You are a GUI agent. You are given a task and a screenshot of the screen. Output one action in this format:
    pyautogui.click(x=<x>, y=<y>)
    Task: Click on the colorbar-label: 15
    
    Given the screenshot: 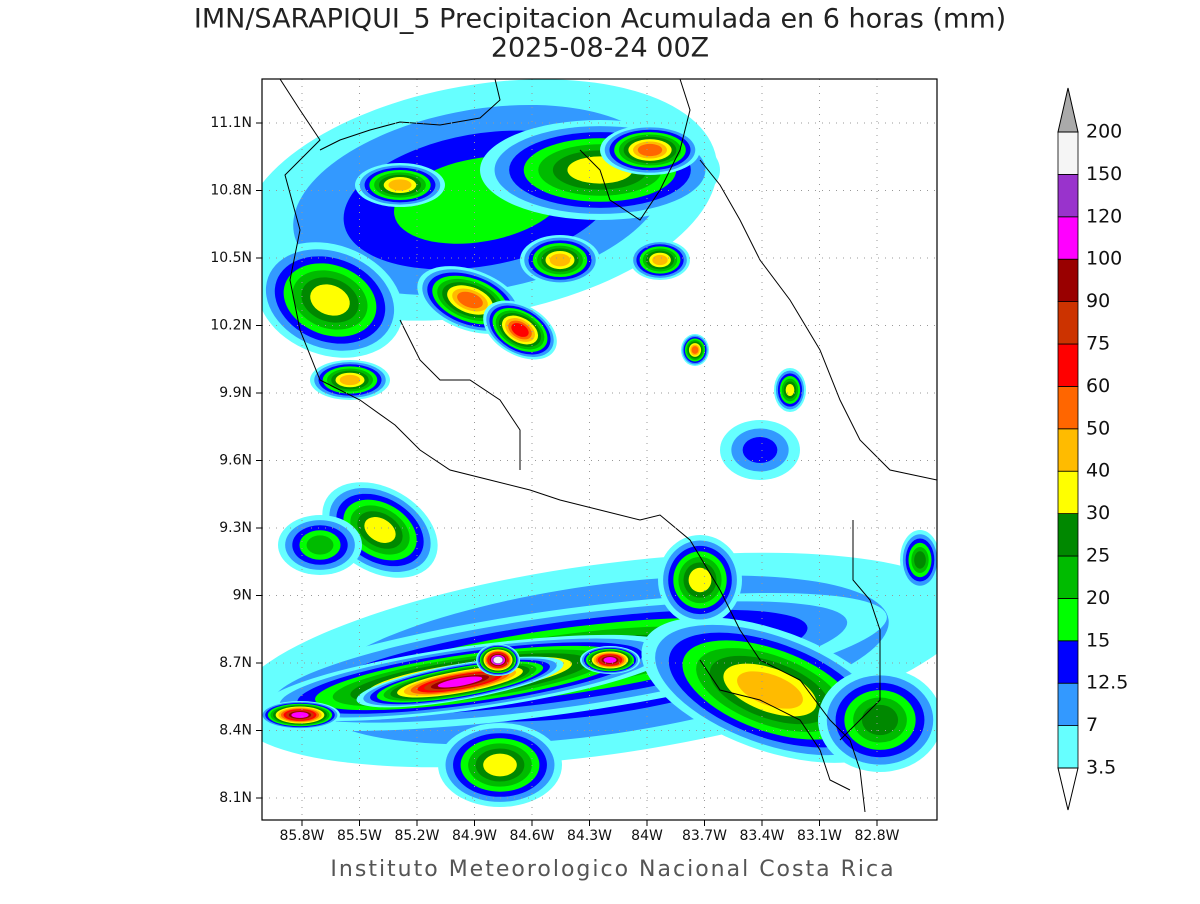 What is the action you would take?
    pyautogui.click(x=1098, y=640)
    